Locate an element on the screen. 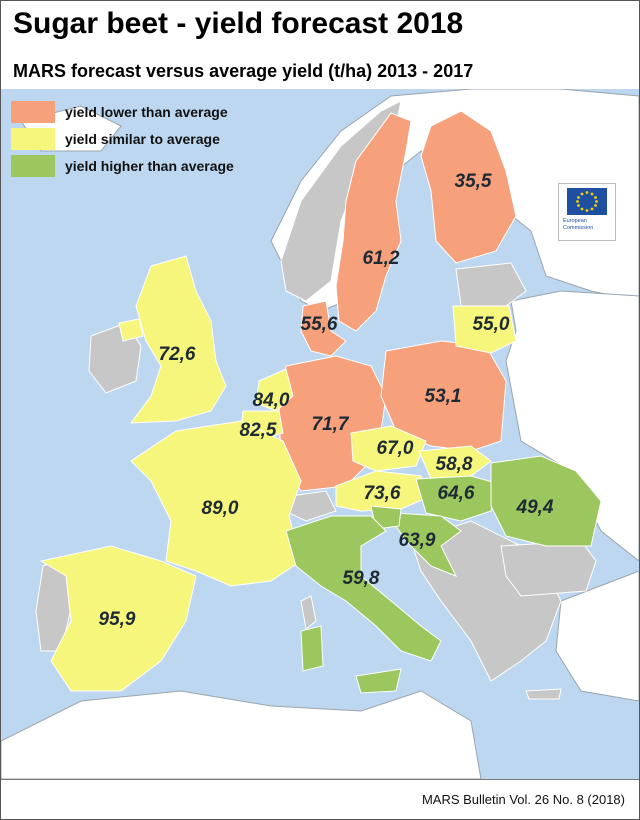  european-commission-logo: European Commission is located at coordinates (587, 212).